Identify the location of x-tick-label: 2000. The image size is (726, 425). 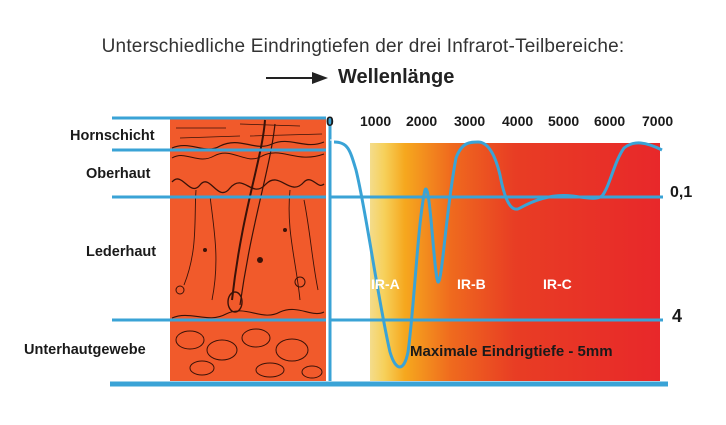
(422, 121).